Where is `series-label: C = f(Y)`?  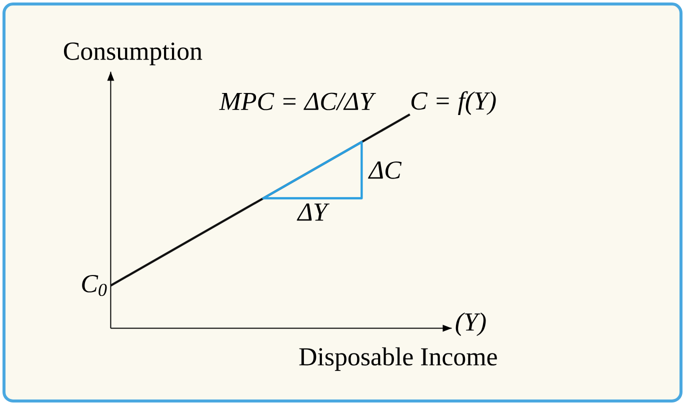
series-label: C = f(Y) is located at coordinates (453, 103).